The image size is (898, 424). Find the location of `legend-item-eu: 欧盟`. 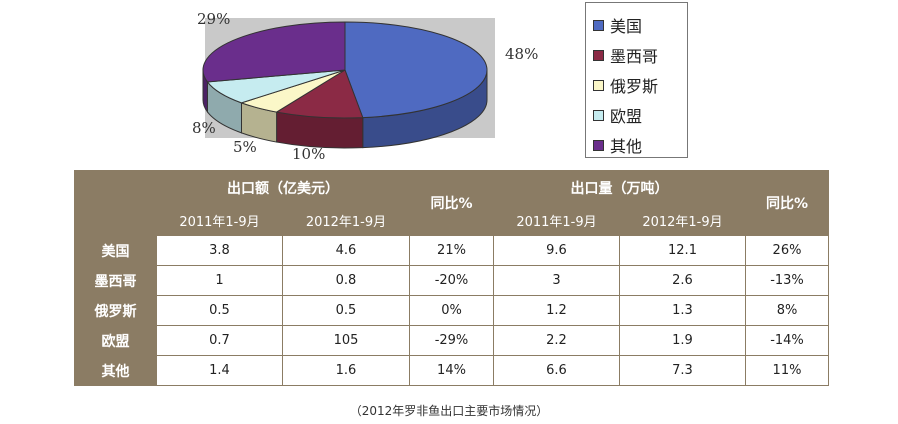

legend-item-eu: 欧盟 is located at coordinates (640, 115).